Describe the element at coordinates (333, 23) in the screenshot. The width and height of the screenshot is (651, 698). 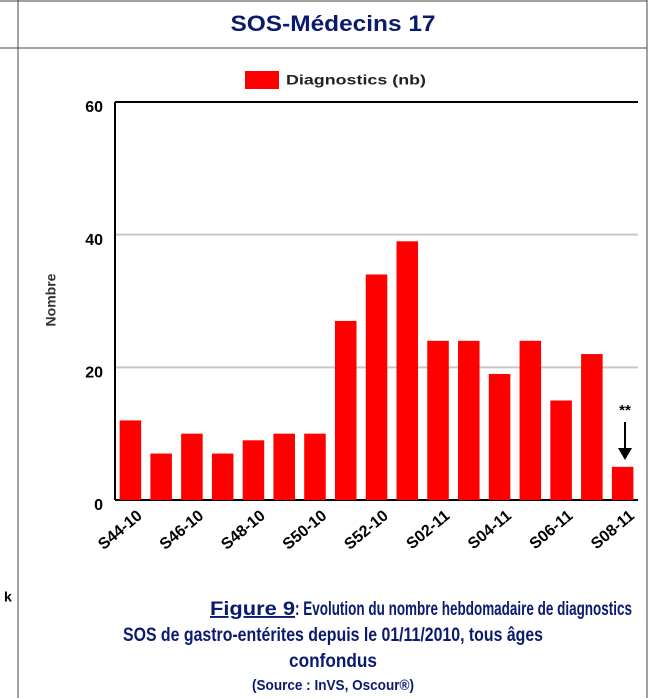
I see `header-title: SOS-Médecins 17` at that location.